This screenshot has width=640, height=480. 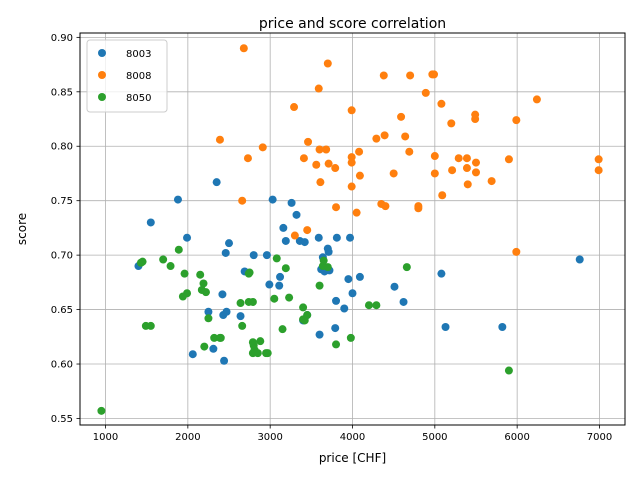 What do you see at coordinates (352, 437) in the screenshot?
I see `x-tick-label: 4000` at bounding box center [352, 437].